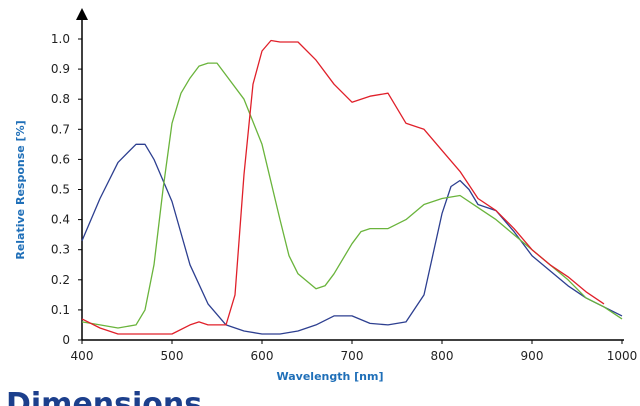 The image size is (640, 406). What do you see at coordinates (622, 356) in the screenshot?
I see `x-tick-label: 1000` at bounding box center [622, 356].